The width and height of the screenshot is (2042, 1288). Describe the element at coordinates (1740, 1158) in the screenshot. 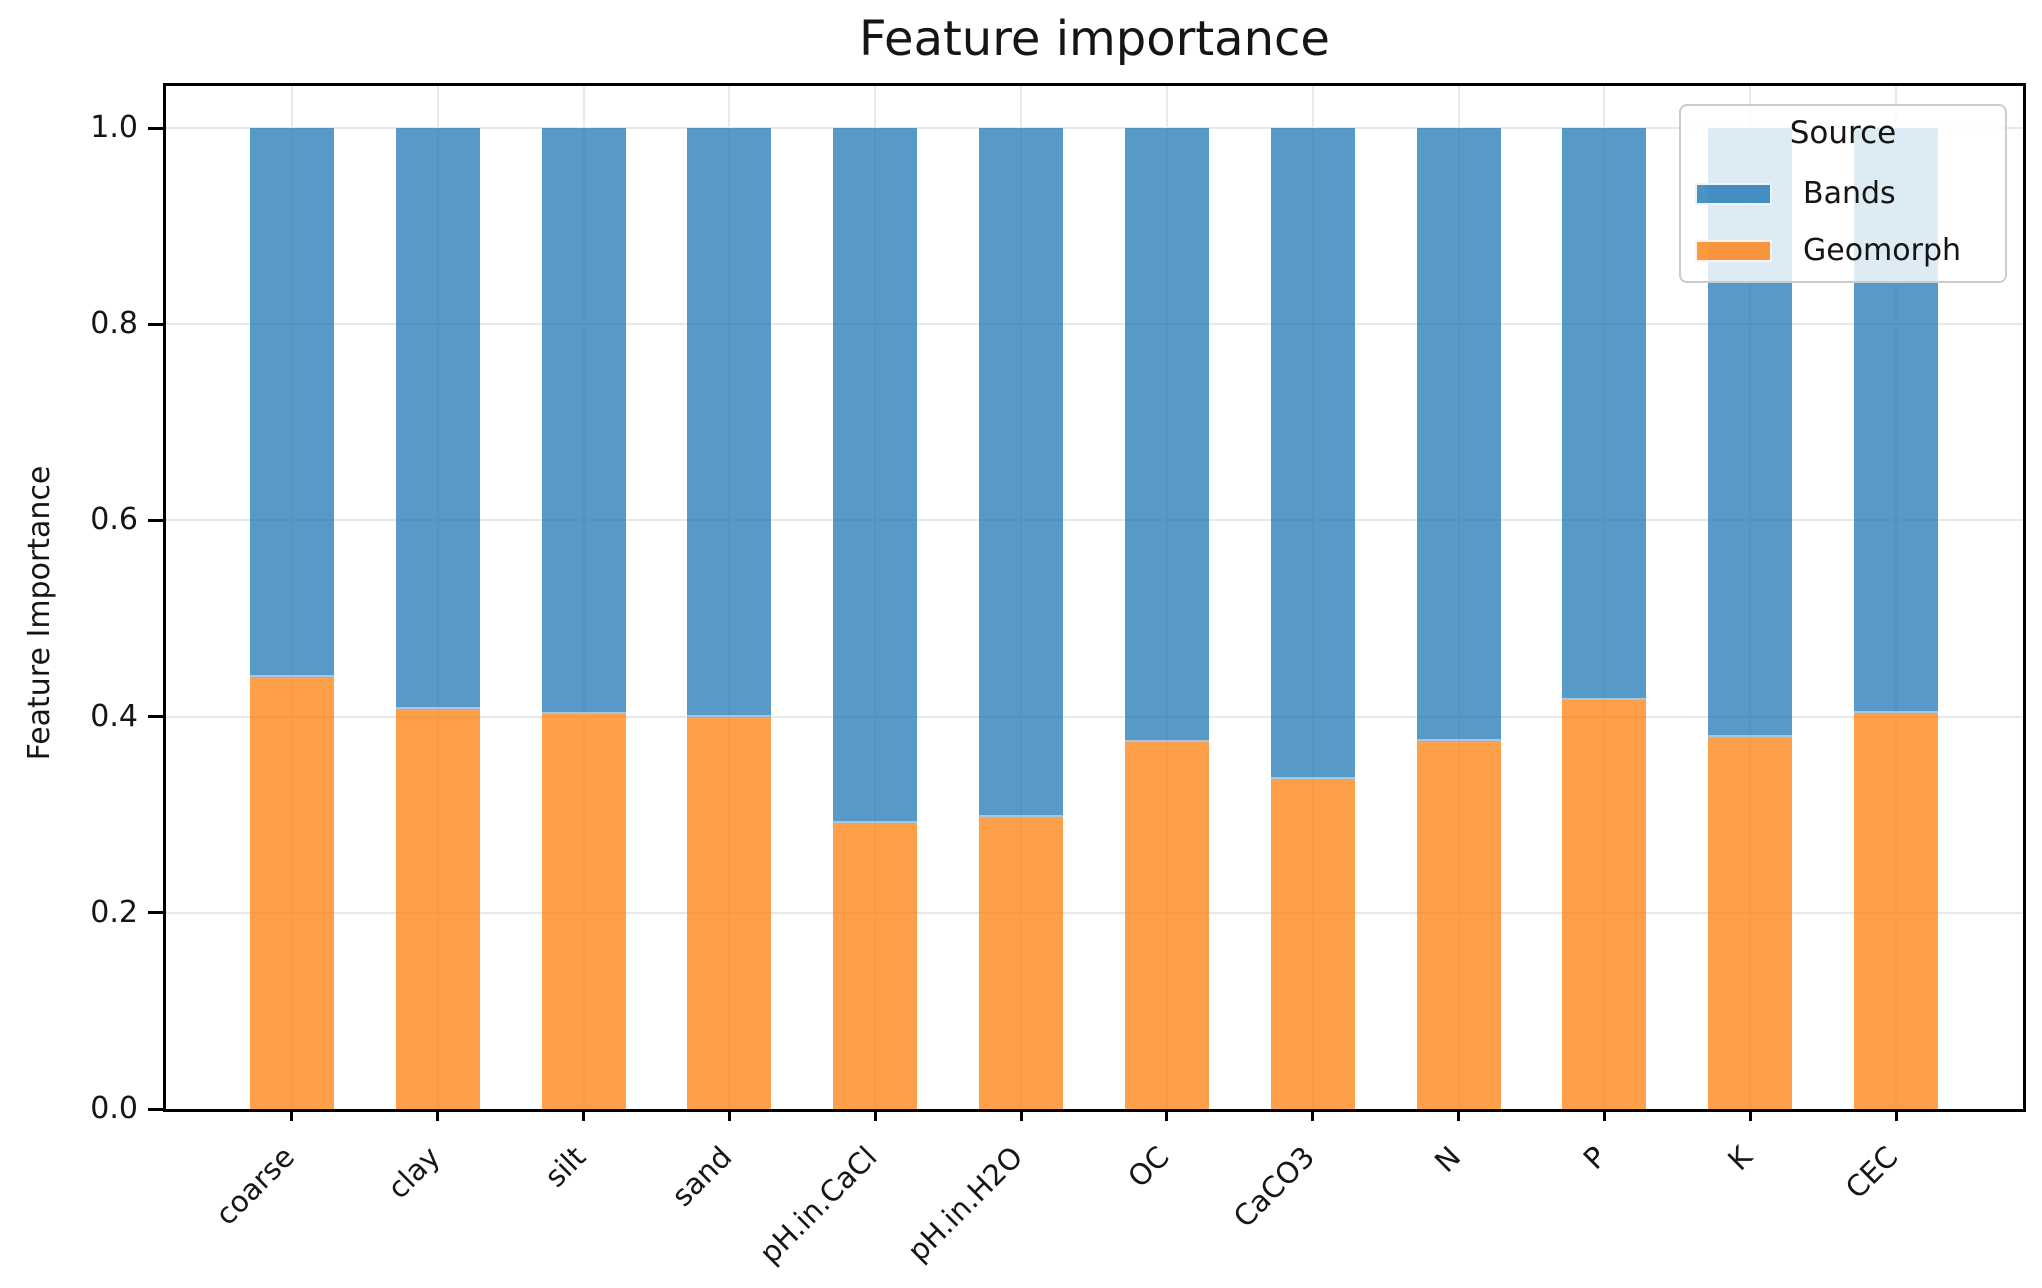

I see `x-tick-label: K` at that location.